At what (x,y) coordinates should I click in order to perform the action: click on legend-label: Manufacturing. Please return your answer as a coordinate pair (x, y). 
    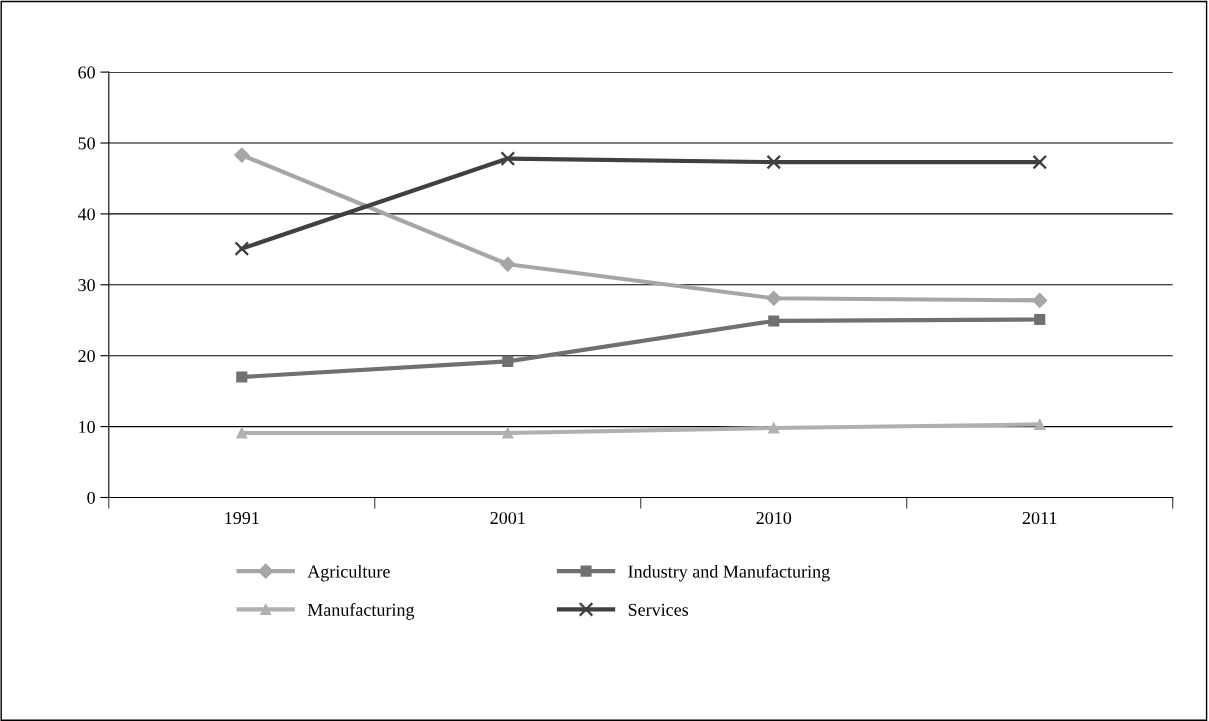
    Looking at the image, I should click on (361, 611).